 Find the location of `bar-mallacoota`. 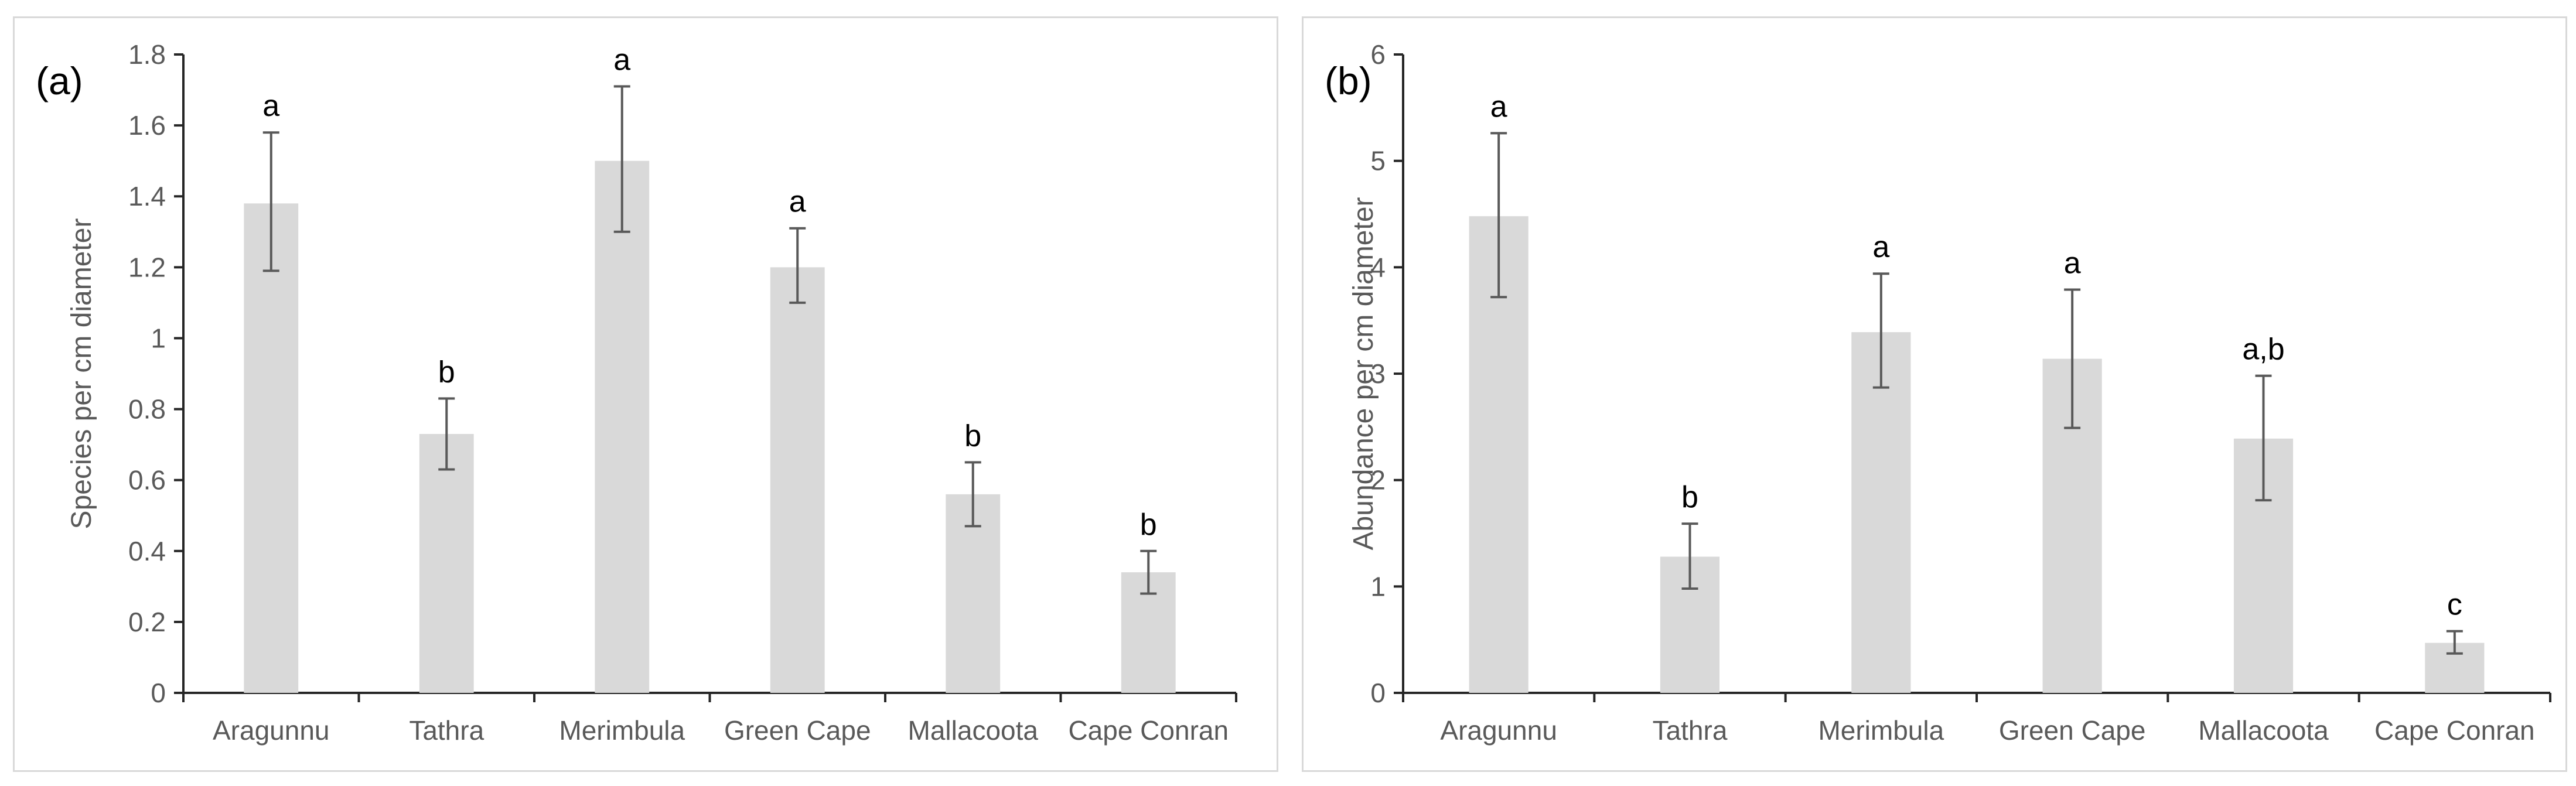

bar-mallacoota is located at coordinates (973, 593).